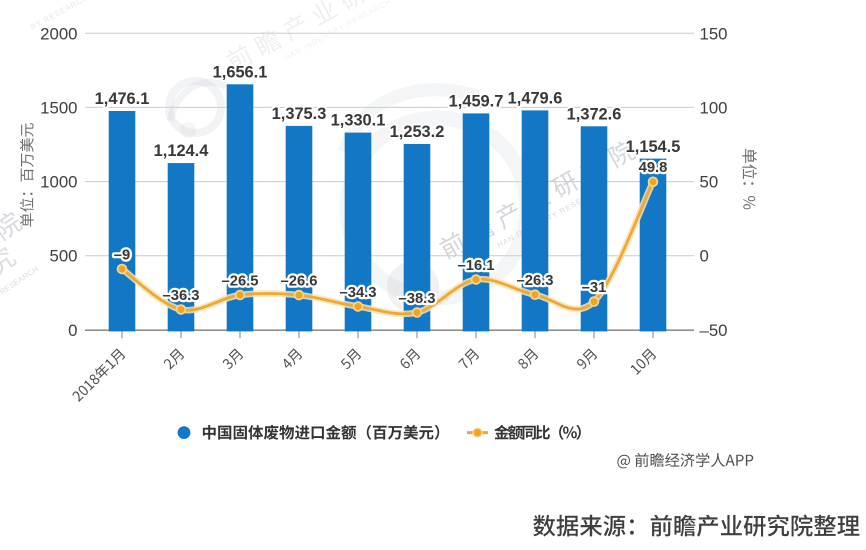 The height and width of the screenshot is (550, 866). I want to click on svg-text: 1,375.3, so click(299, 114).